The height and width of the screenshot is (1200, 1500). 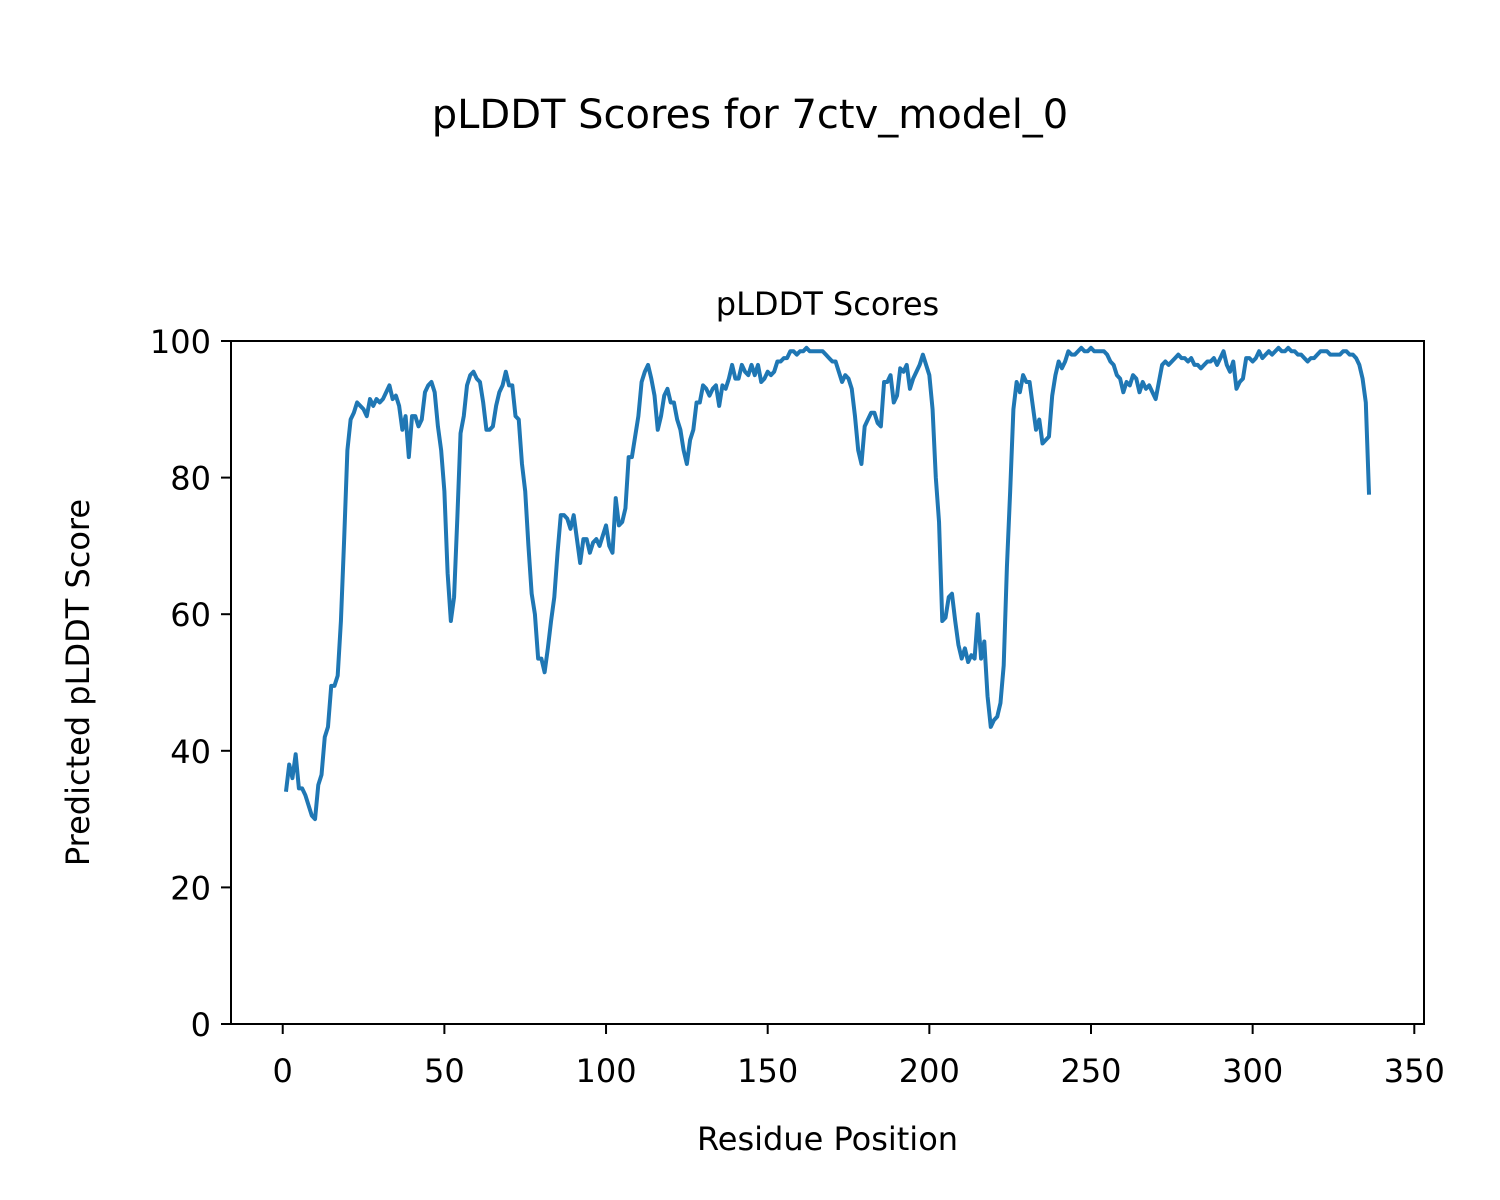 I want to click on x-axis-ticks: 0 50 100 150 200 250 300 350, so click(x=859, y=1057).